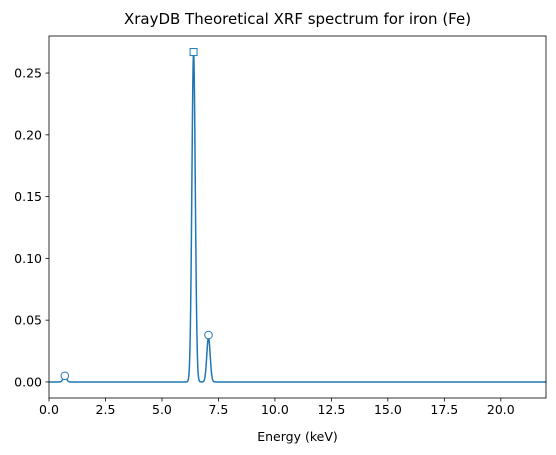 Image resolution: width=556 pixels, height=455 pixels. Describe the element at coordinates (28, 73) in the screenshot. I see `y-tick-label: 0.25` at that location.